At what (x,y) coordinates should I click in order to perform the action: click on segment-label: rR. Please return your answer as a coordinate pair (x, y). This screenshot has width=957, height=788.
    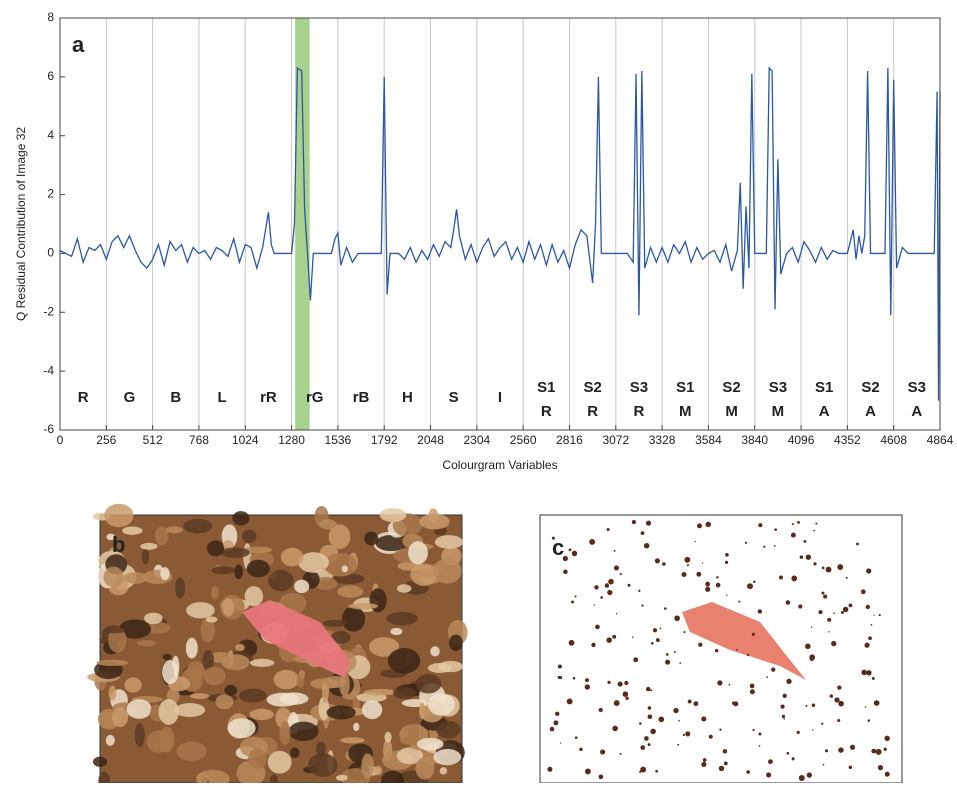
    Looking at the image, I should click on (268, 397).